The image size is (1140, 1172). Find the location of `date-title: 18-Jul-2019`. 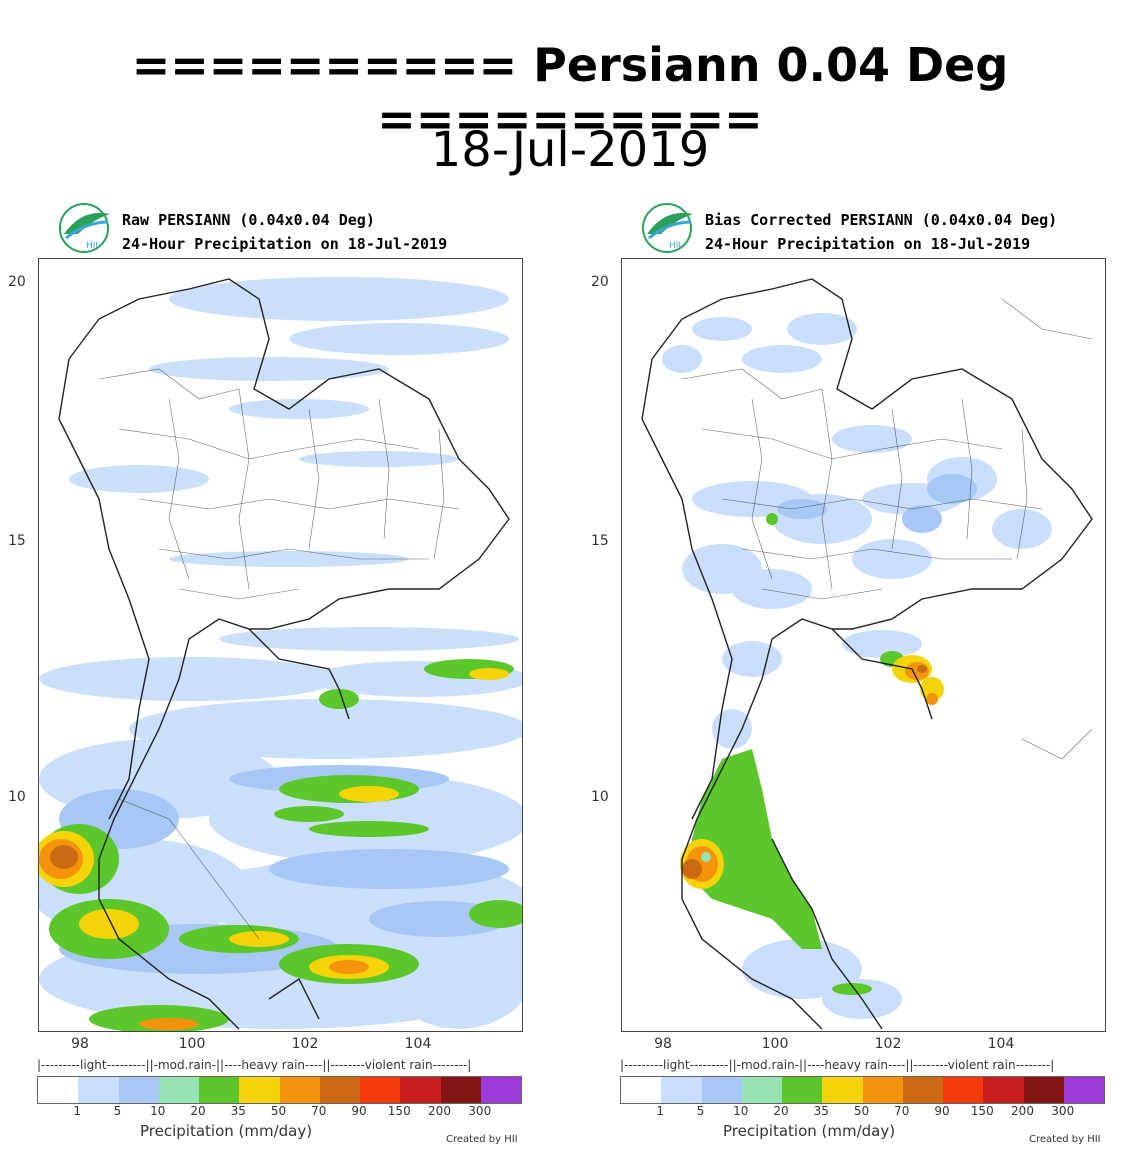

date-title: 18-Jul-2019 is located at coordinates (570, 150).